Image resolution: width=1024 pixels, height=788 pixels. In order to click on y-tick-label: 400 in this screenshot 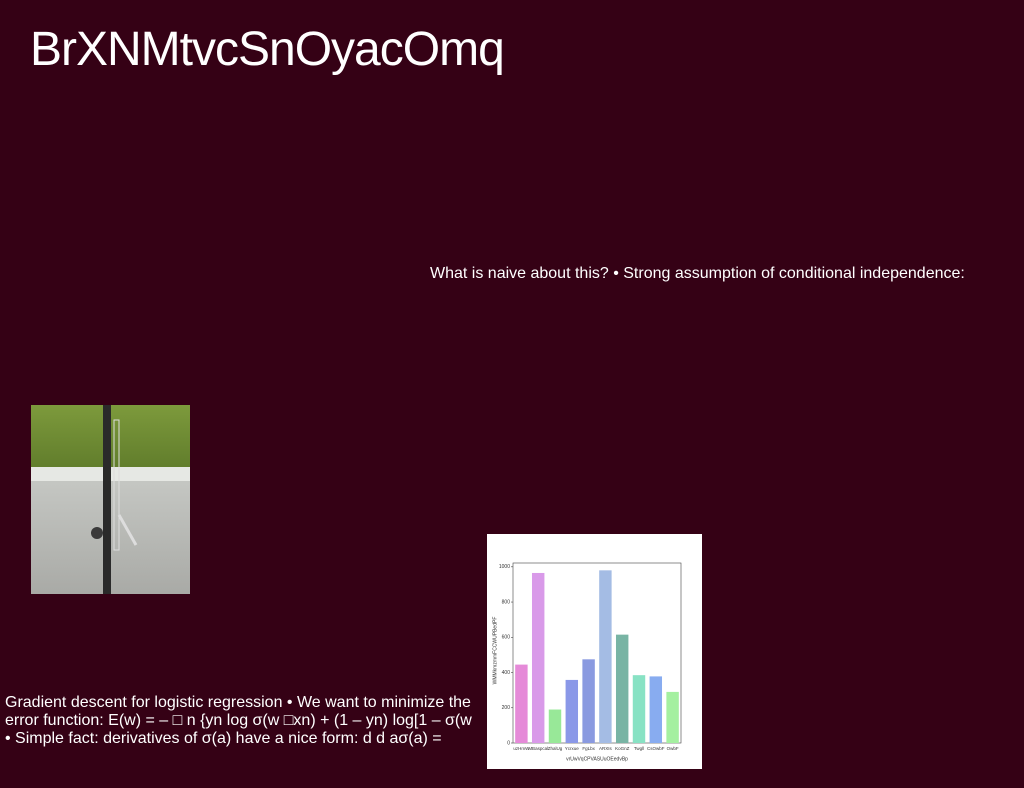, I will do `click(506, 673)`.